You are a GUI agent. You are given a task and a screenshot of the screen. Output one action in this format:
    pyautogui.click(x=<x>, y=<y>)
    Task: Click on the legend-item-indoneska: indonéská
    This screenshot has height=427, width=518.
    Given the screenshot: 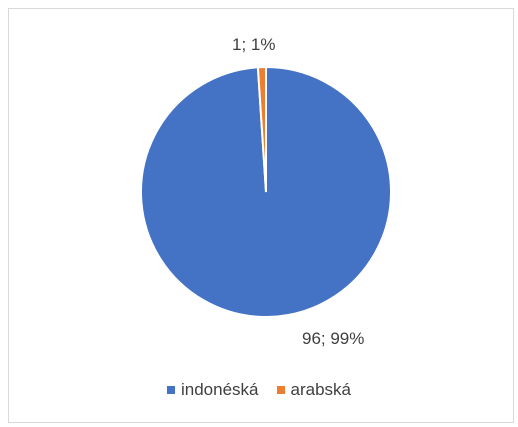 What is the action you would take?
    pyautogui.click(x=213, y=390)
    